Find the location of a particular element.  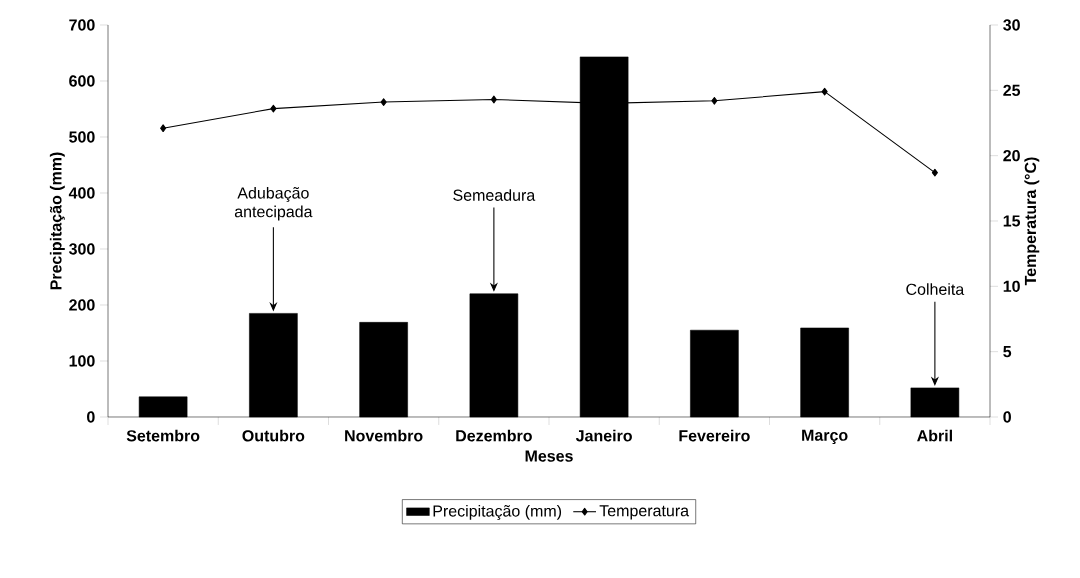

y2-tick-label: 15 is located at coordinates (1012, 221).